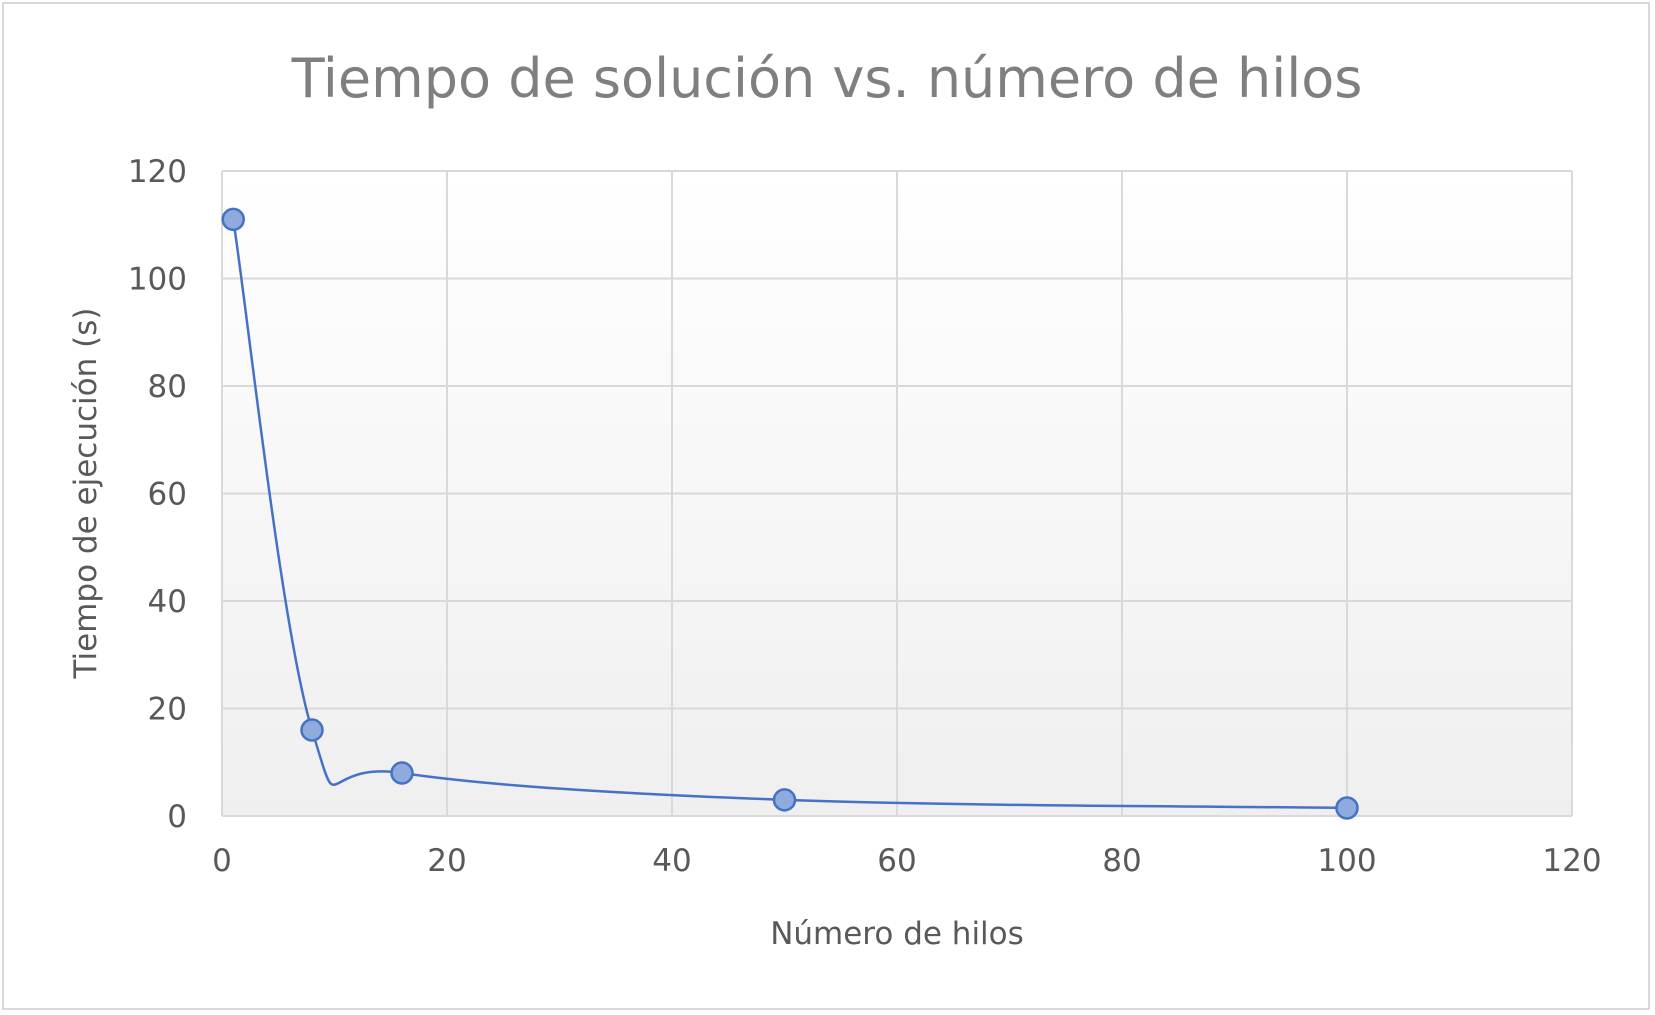  What do you see at coordinates (167, 602) in the screenshot?
I see `y-tick-label: 40` at bounding box center [167, 602].